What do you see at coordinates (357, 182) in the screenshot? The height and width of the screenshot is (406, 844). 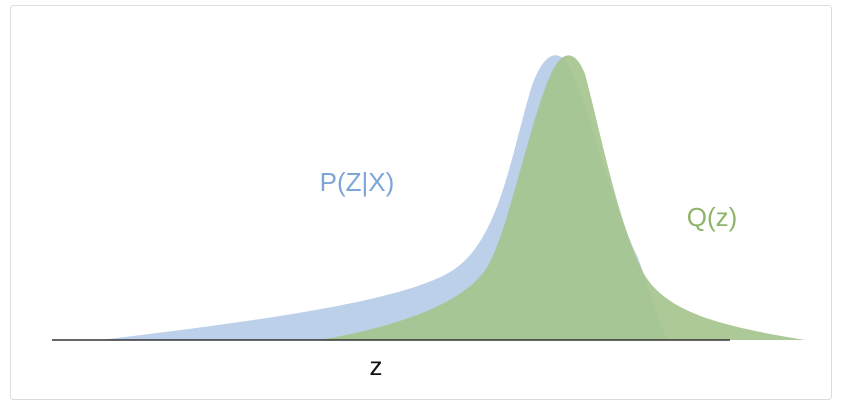 I see `posterior-label: P(Z|X)` at bounding box center [357, 182].